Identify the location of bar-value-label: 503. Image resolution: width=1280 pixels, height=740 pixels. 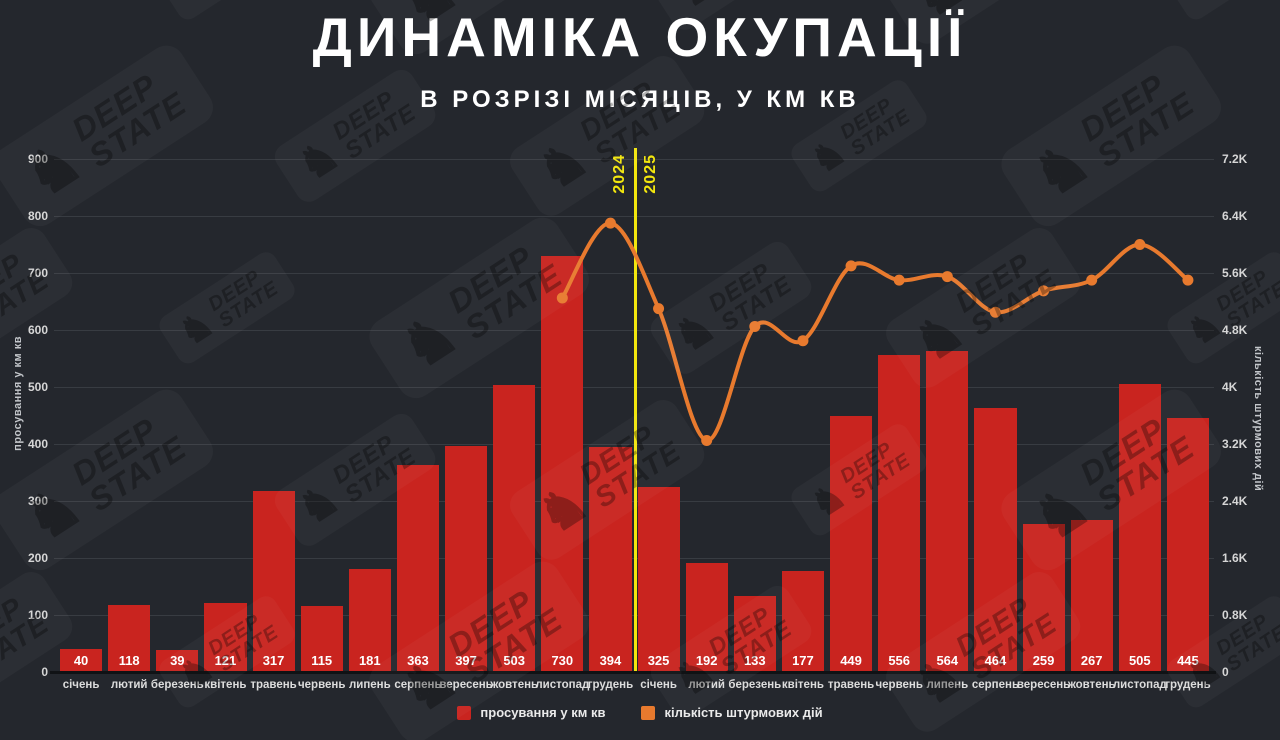
(514, 660).